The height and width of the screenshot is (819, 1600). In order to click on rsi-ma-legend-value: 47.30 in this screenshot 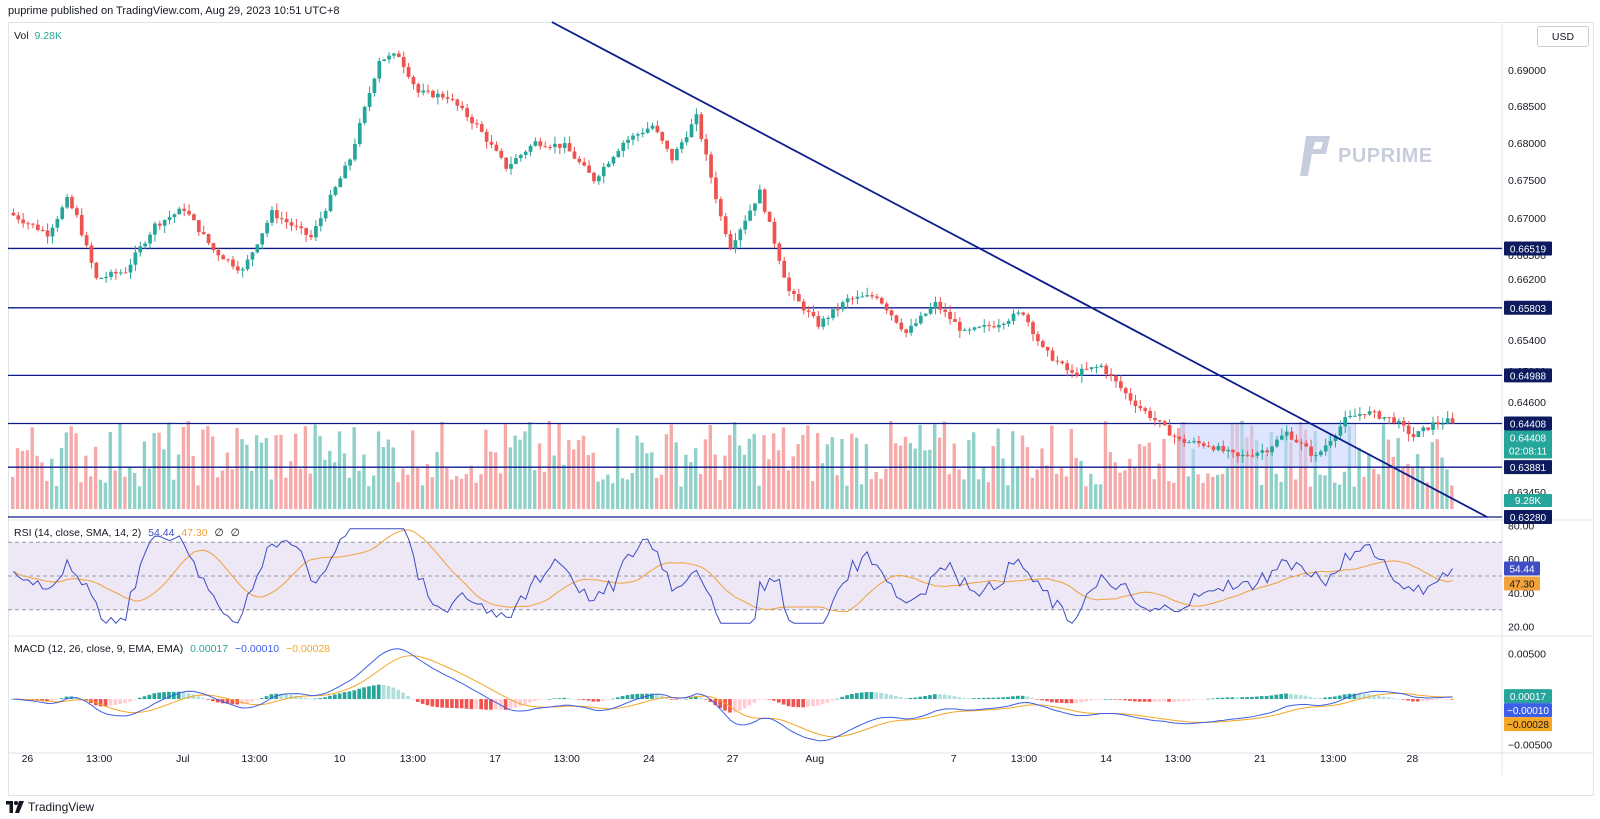, I will do `click(194, 533)`.